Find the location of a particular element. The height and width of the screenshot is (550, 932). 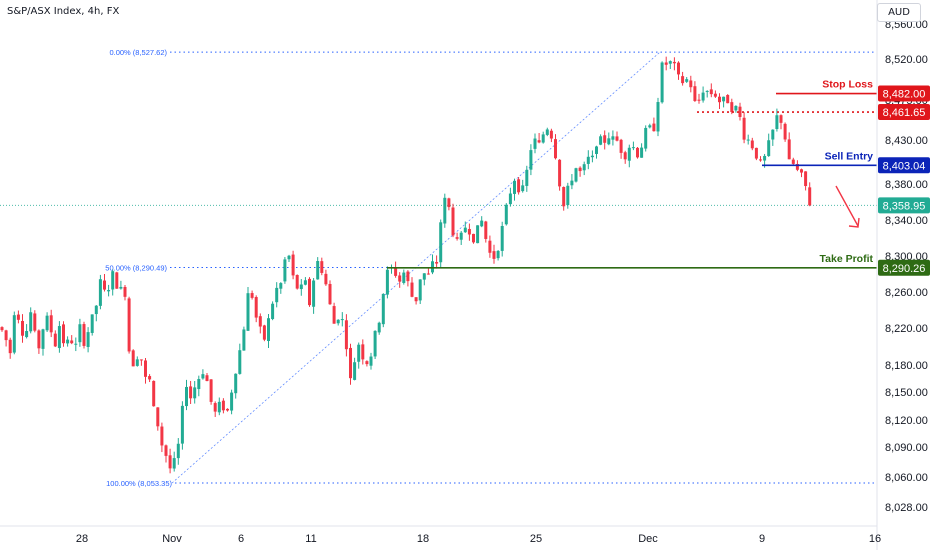

y-tick-label: 8,180.00 is located at coordinates (906, 366).